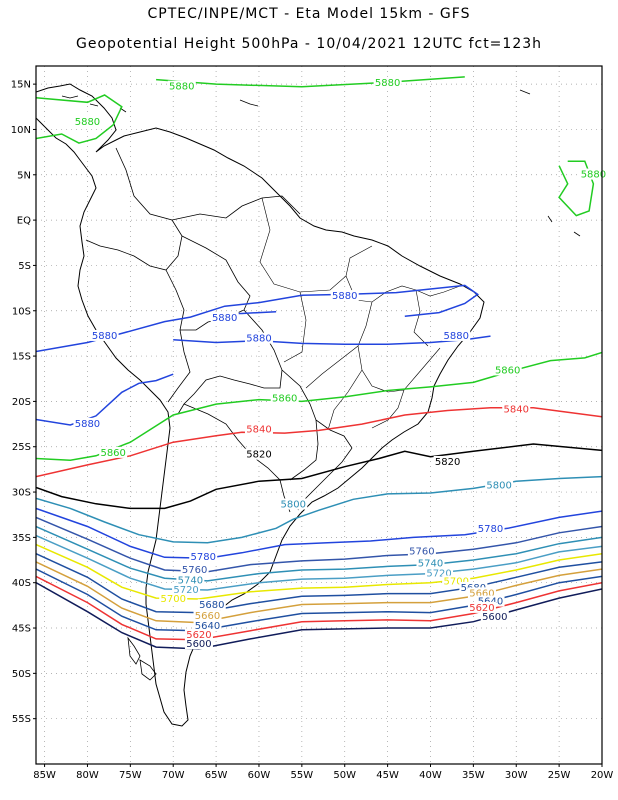 The height and width of the screenshot is (800, 618). What do you see at coordinates (216, 775) in the screenshot?
I see `lon-tick-label: 65W` at bounding box center [216, 775].